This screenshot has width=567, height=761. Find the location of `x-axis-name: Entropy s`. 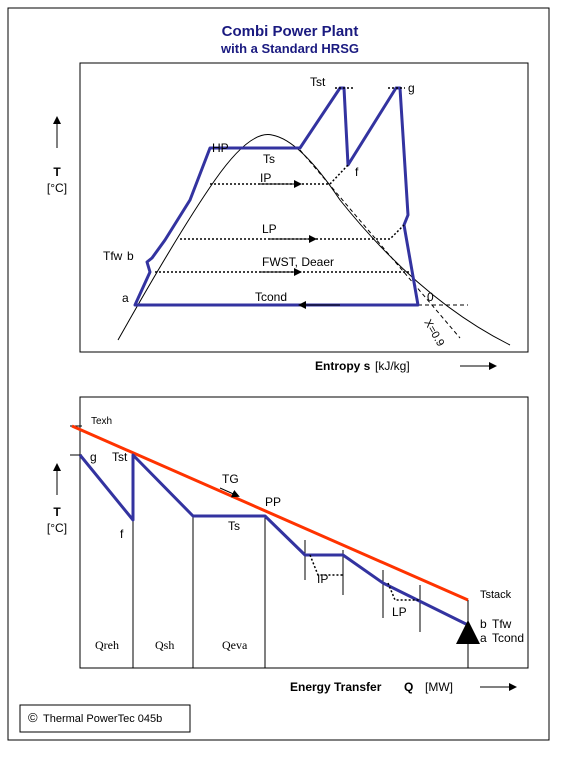

x-axis-name: Entropy s is located at coordinates (343, 366).